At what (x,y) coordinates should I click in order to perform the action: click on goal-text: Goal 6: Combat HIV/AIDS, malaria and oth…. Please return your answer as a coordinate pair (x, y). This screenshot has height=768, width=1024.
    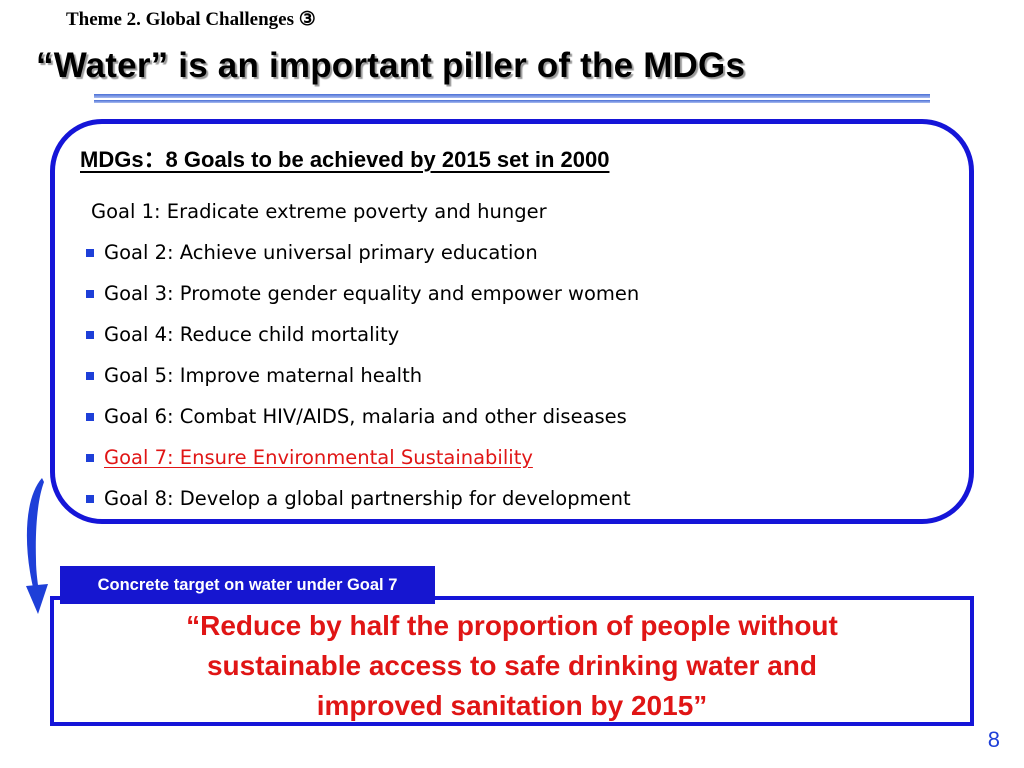
    Looking at the image, I should click on (365, 416).